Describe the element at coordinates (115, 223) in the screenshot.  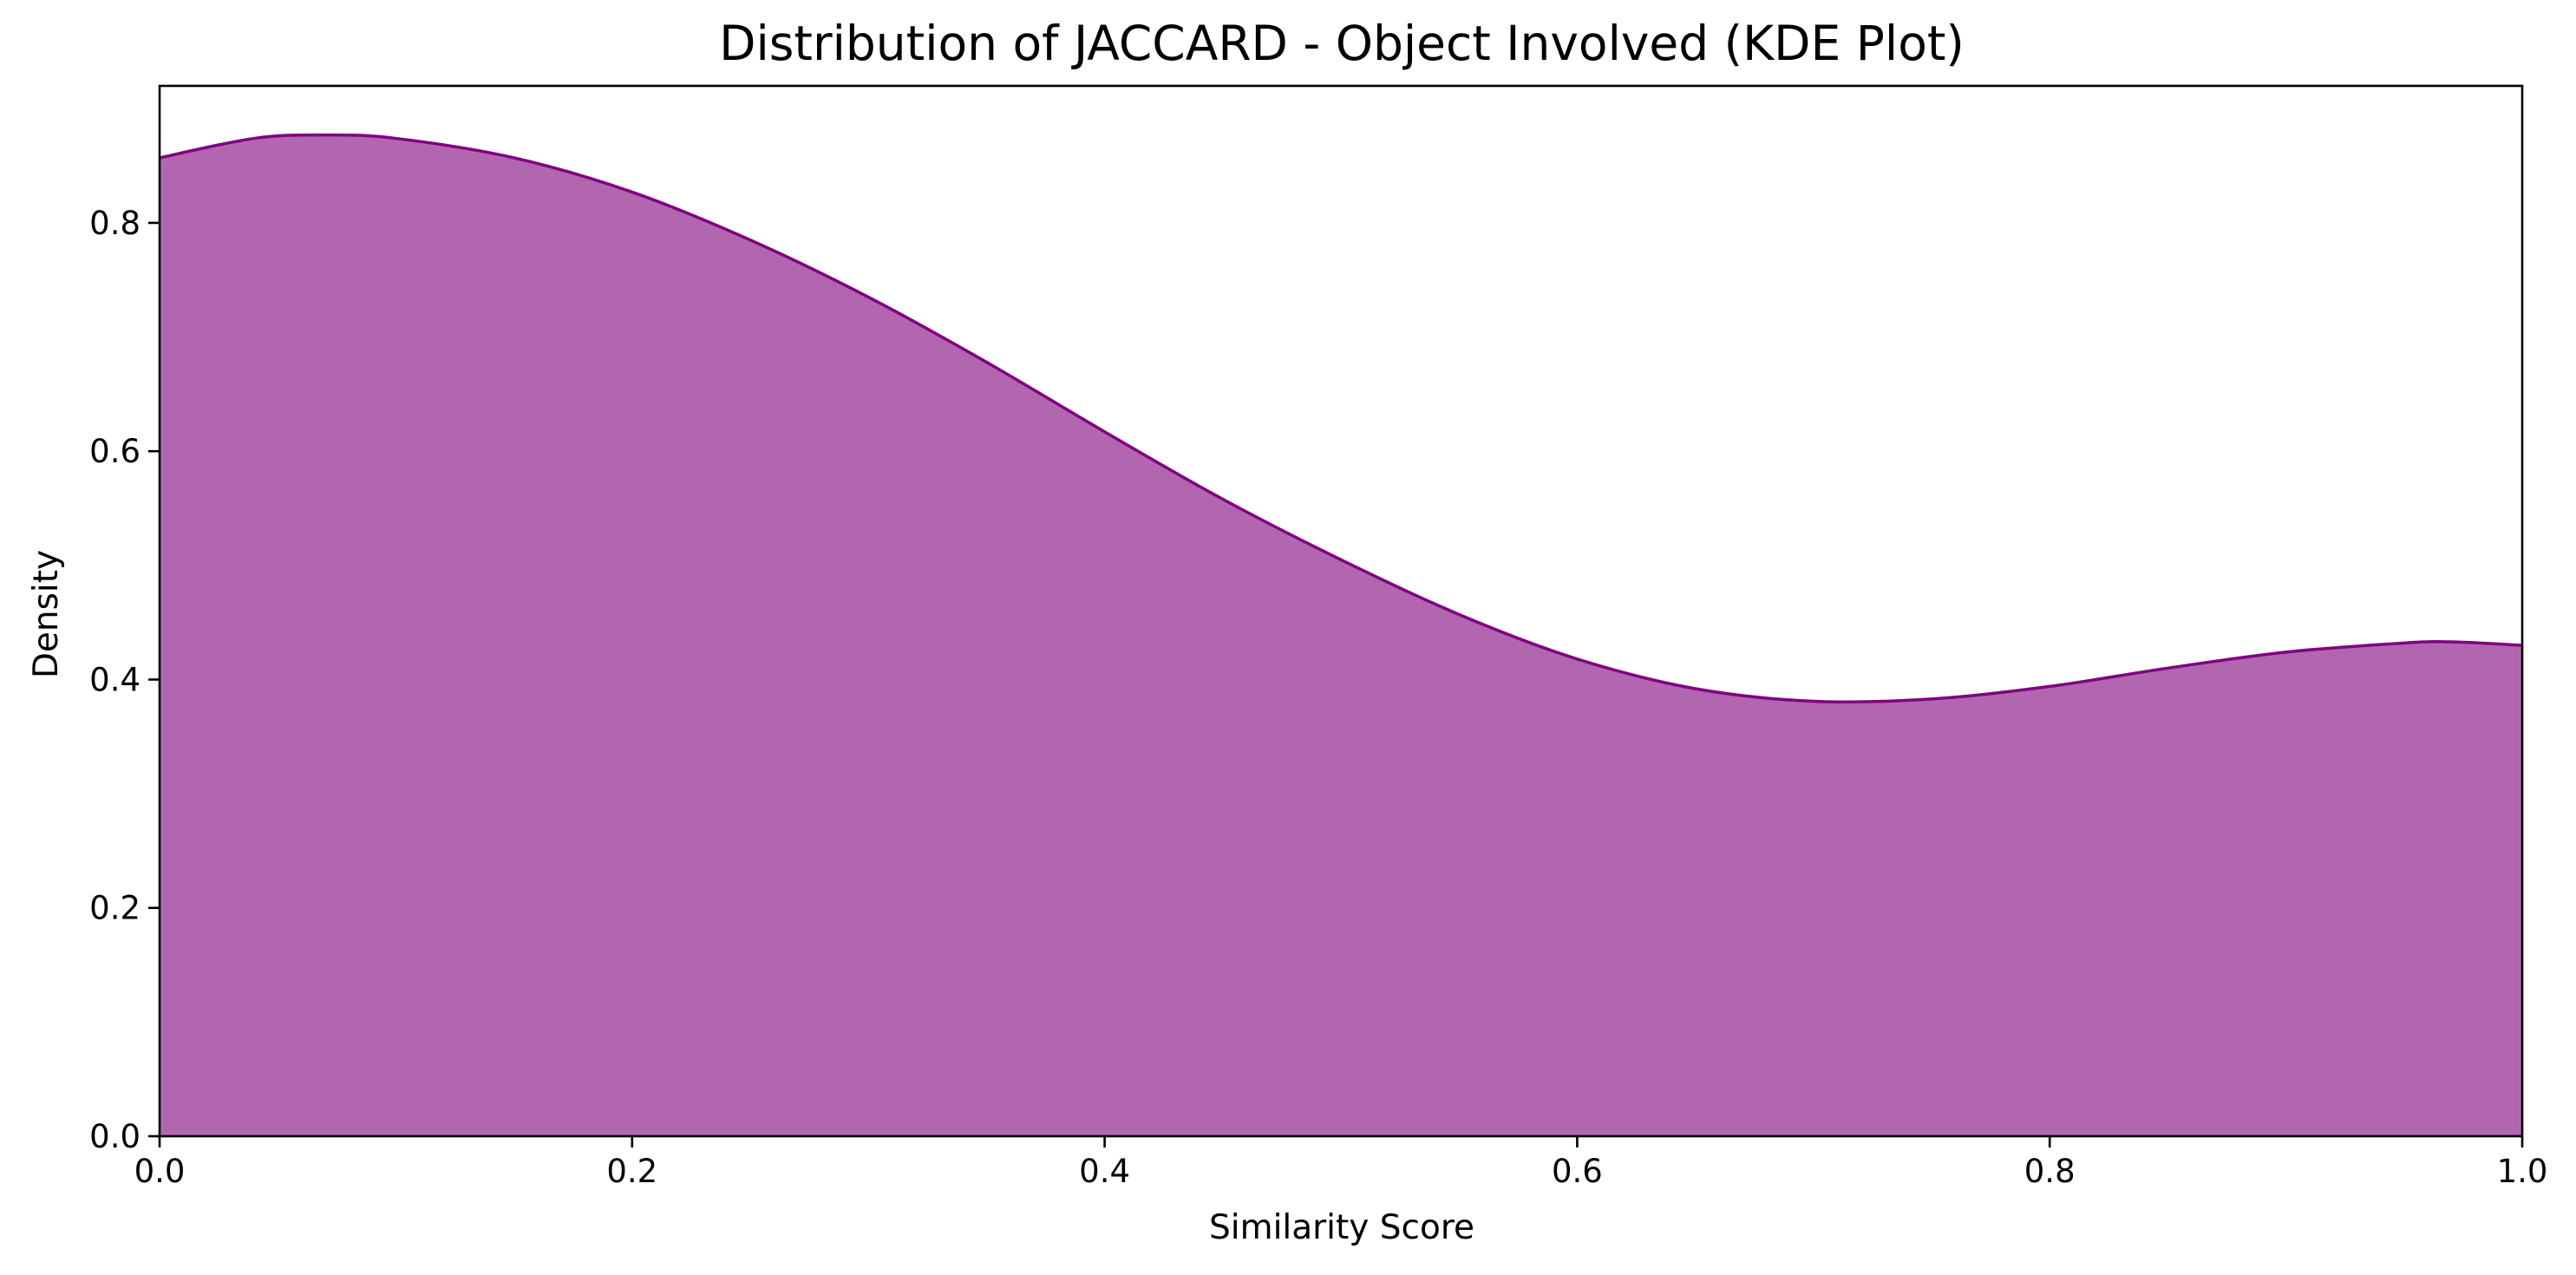
I see `y-tick-label: 0.8` at that location.